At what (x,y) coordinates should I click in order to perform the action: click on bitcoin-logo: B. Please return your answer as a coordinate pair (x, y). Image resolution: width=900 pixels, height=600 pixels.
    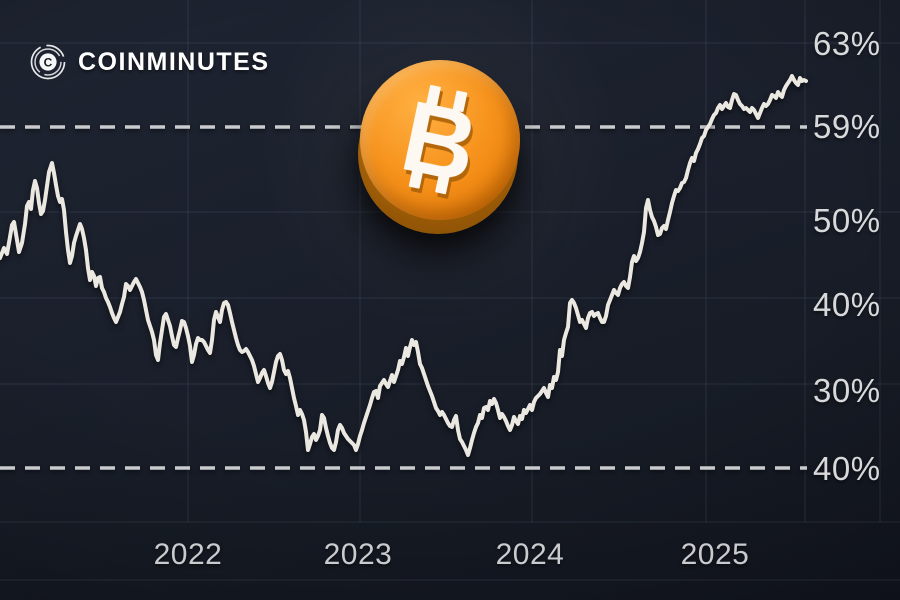
    Looking at the image, I should click on (440, 149).